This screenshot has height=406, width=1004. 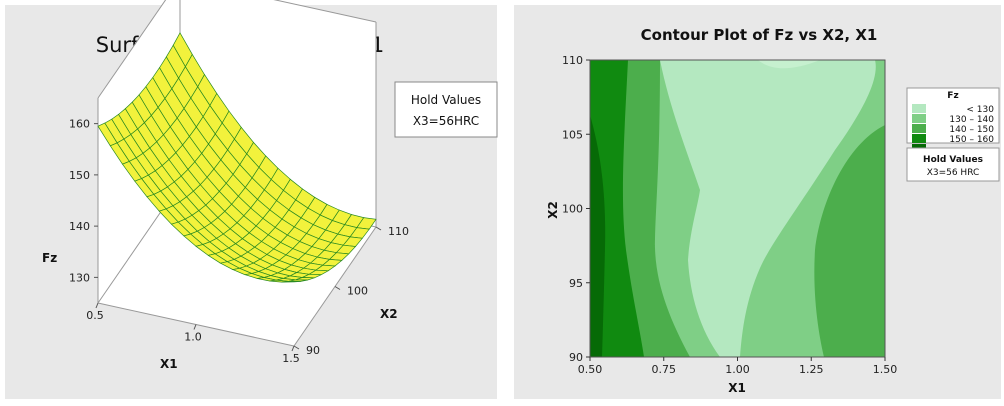 What do you see at coordinates (572, 134) in the screenshot?
I see `contour-x2-tick-label: 105` at bounding box center [572, 134].